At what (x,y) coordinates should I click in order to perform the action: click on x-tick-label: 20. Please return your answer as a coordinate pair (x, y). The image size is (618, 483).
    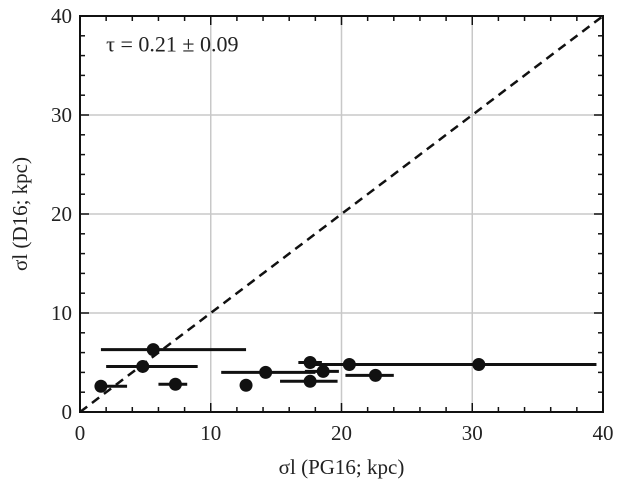
    Looking at the image, I should click on (341, 433).